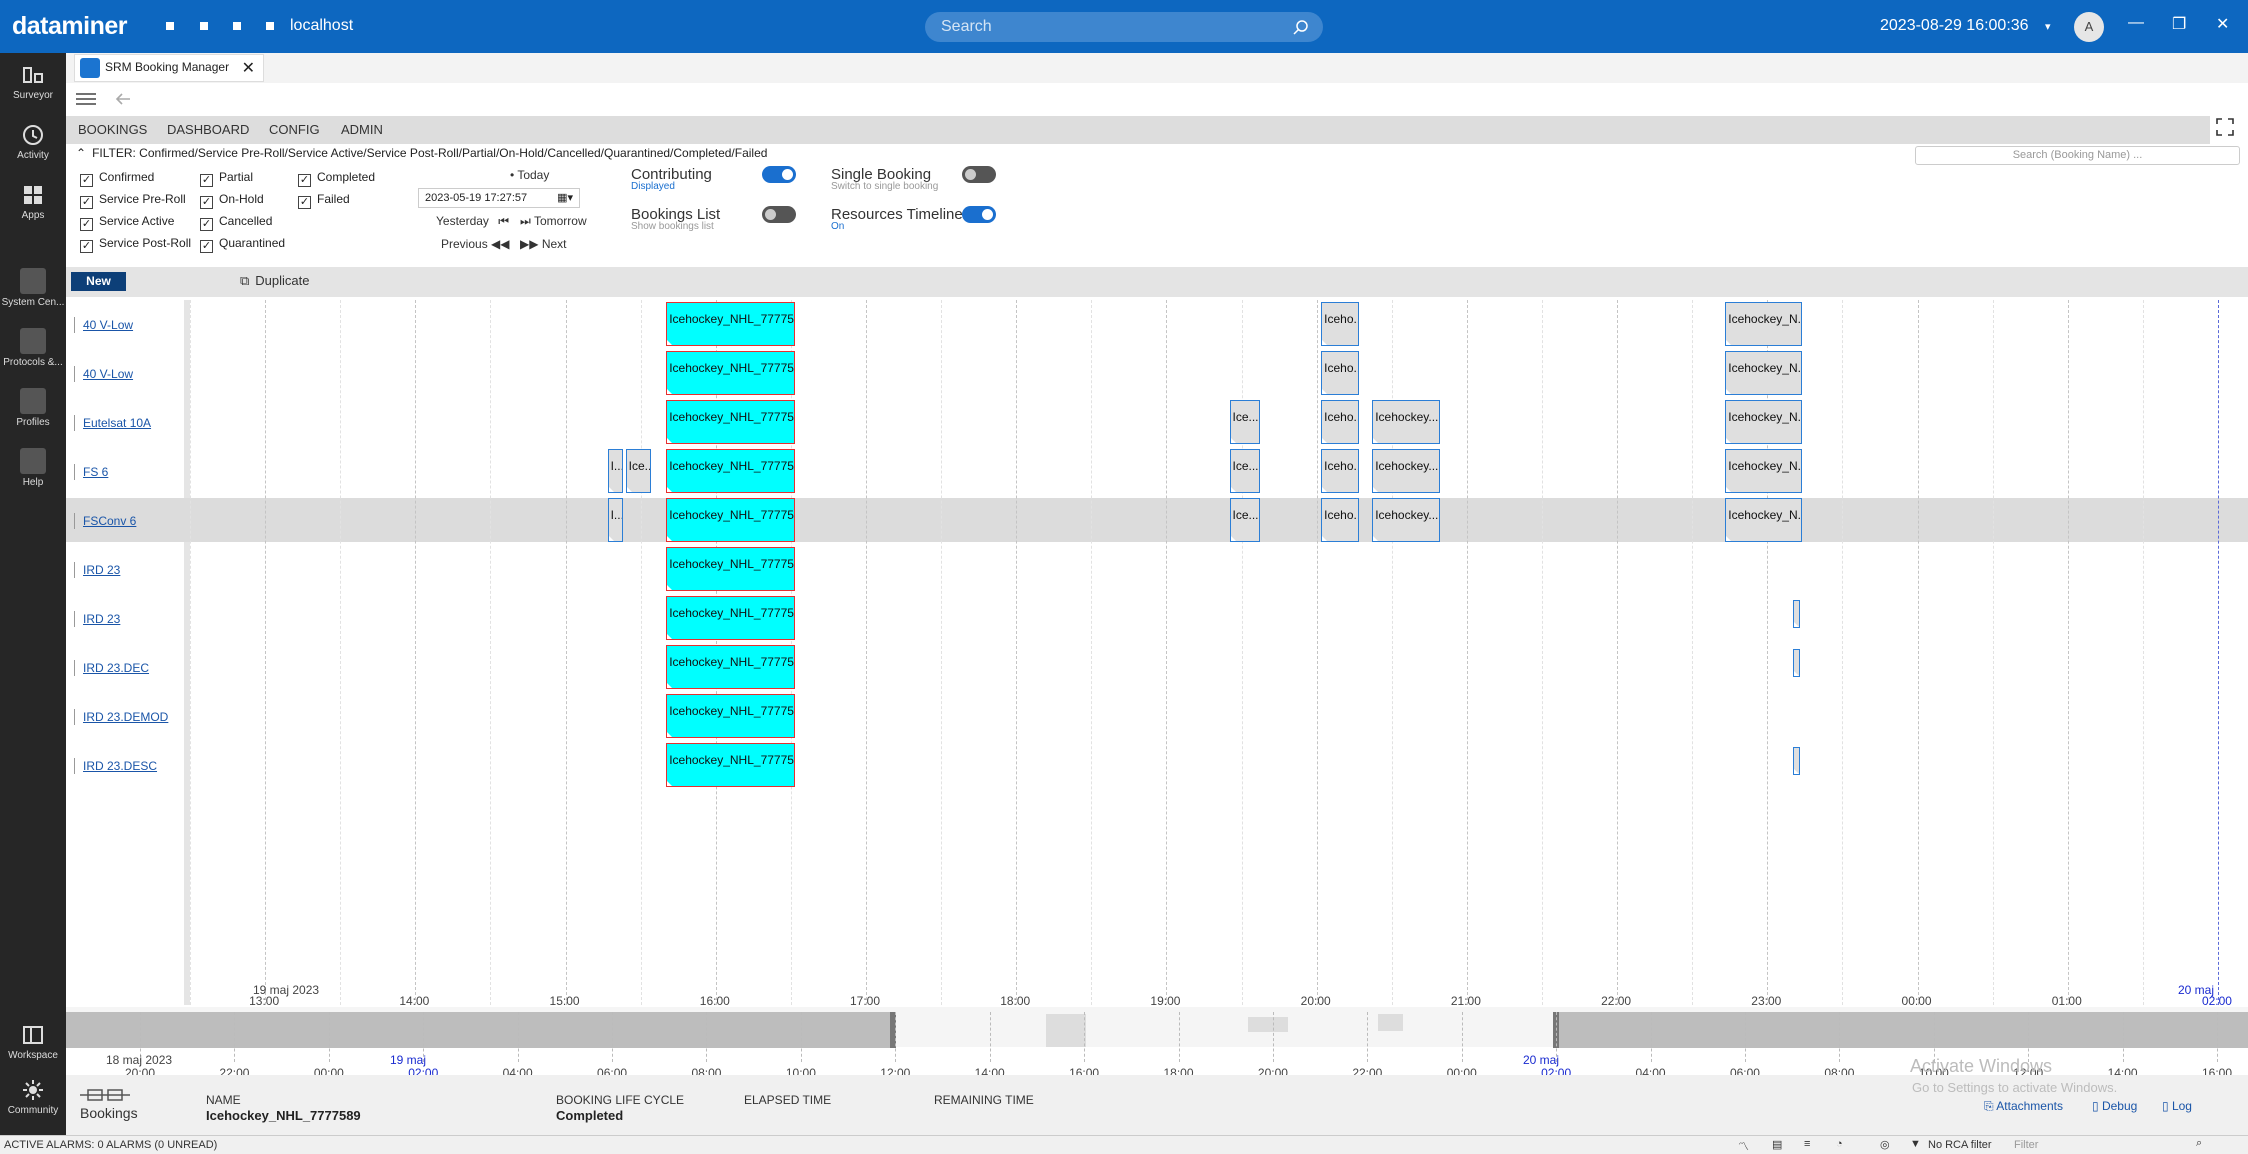 This screenshot has width=2248, height=1154. Describe the element at coordinates (135, 244) in the screenshot. I see `checkbox-service-post-roll: ✓ Service Post-Roll` at that location.